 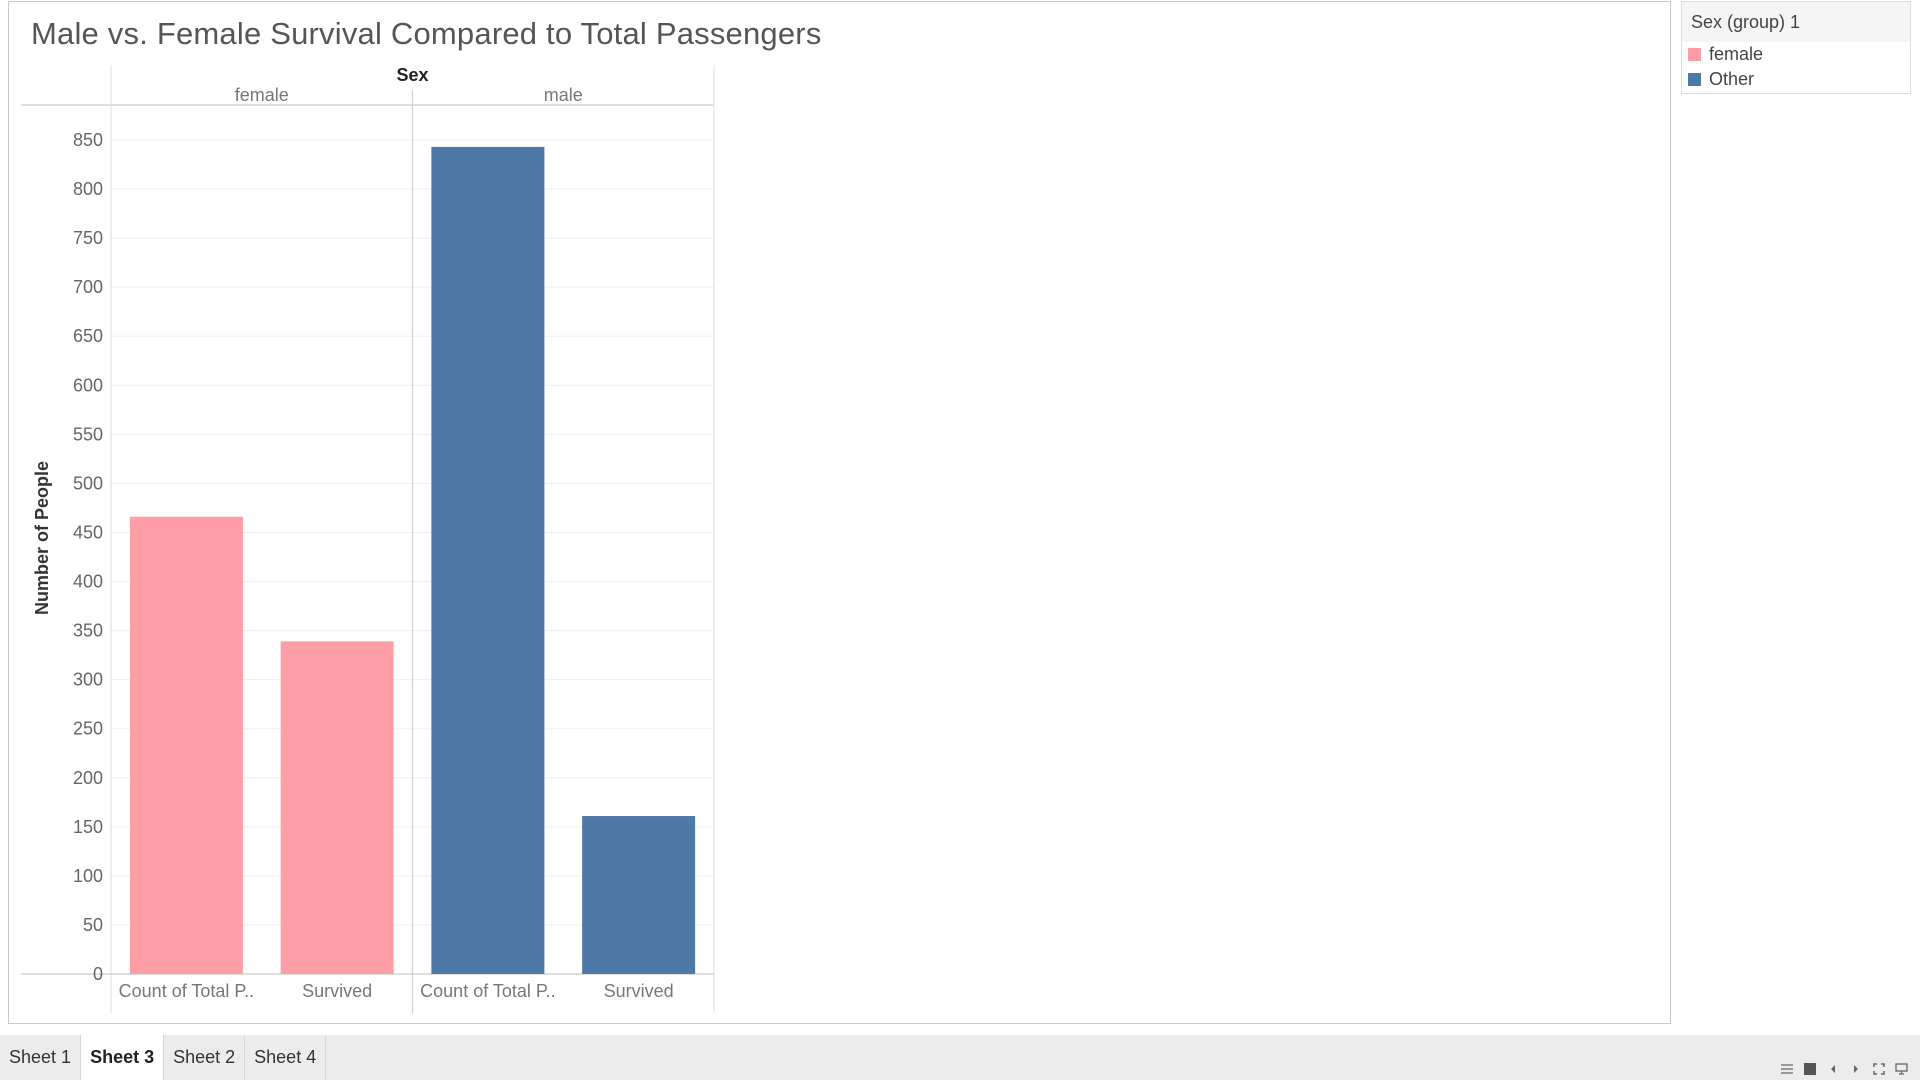 I want to click on tab-sheet-2: Sheet 2, so click(x=205, y=1057).